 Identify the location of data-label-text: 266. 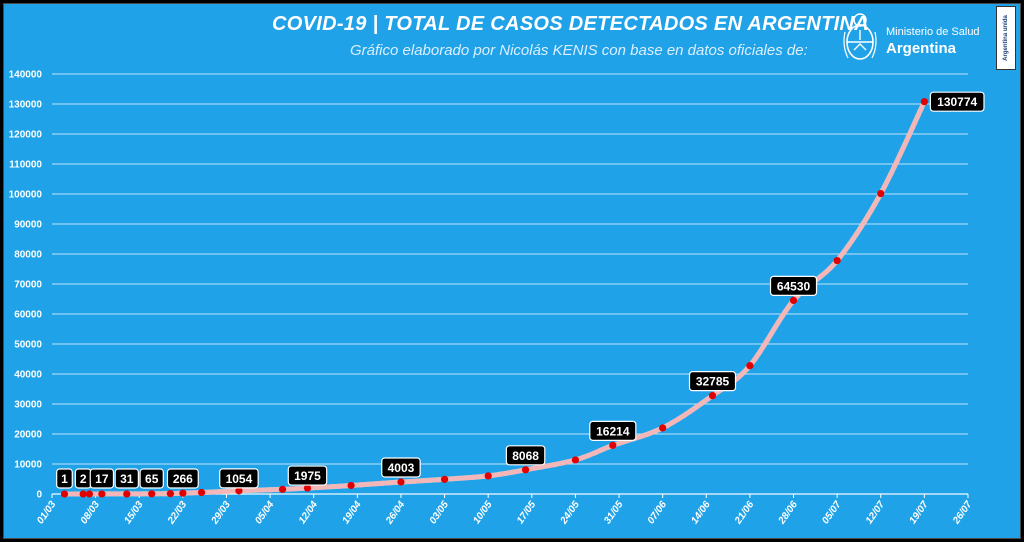
(183, 479).